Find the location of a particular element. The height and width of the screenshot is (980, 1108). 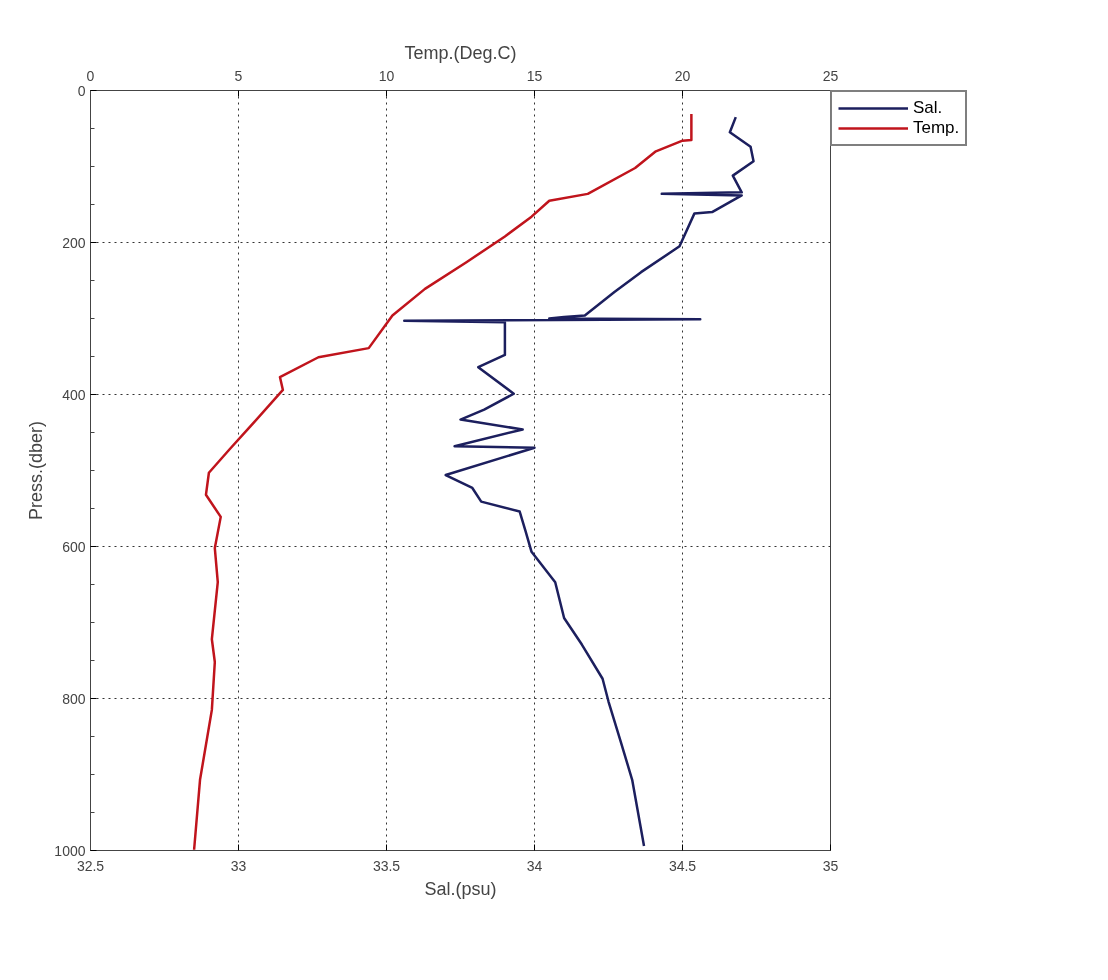

x-tick-label: 35 is located at coordinates (830, 865).